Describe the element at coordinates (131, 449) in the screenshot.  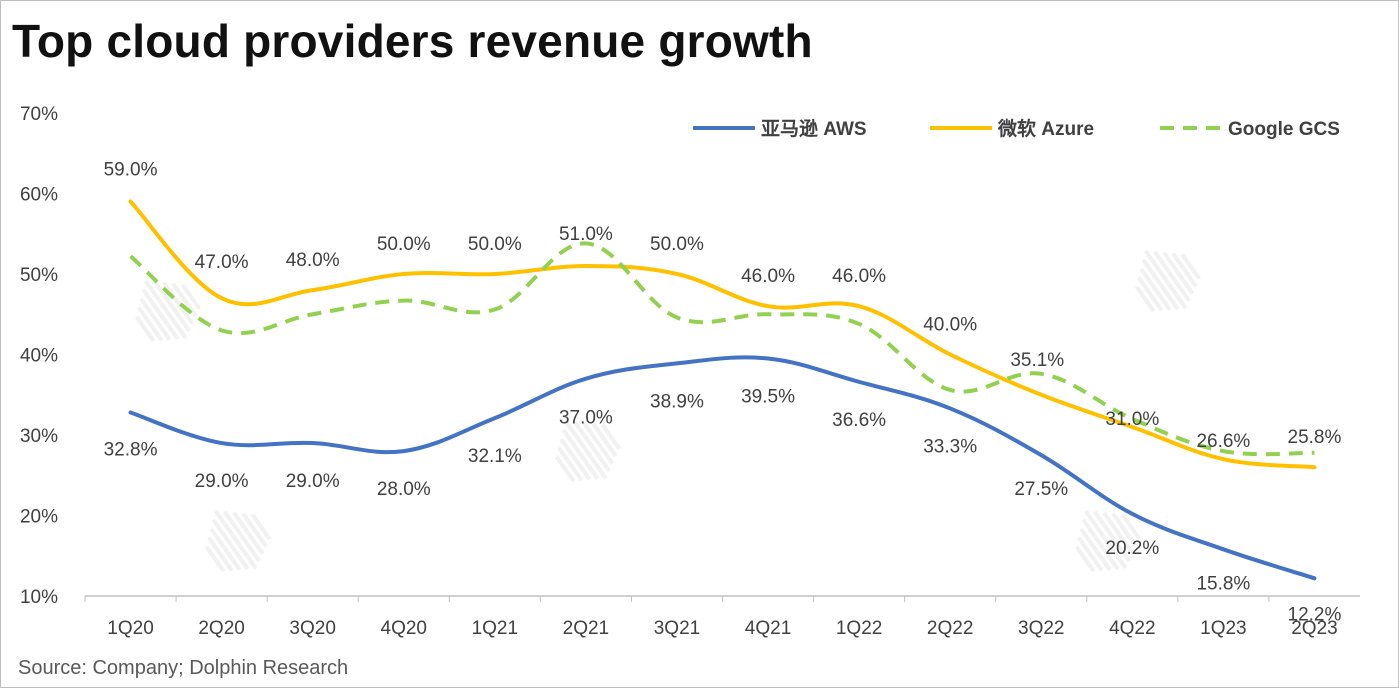
I see `aws-data-label: 32.8%` at that location.